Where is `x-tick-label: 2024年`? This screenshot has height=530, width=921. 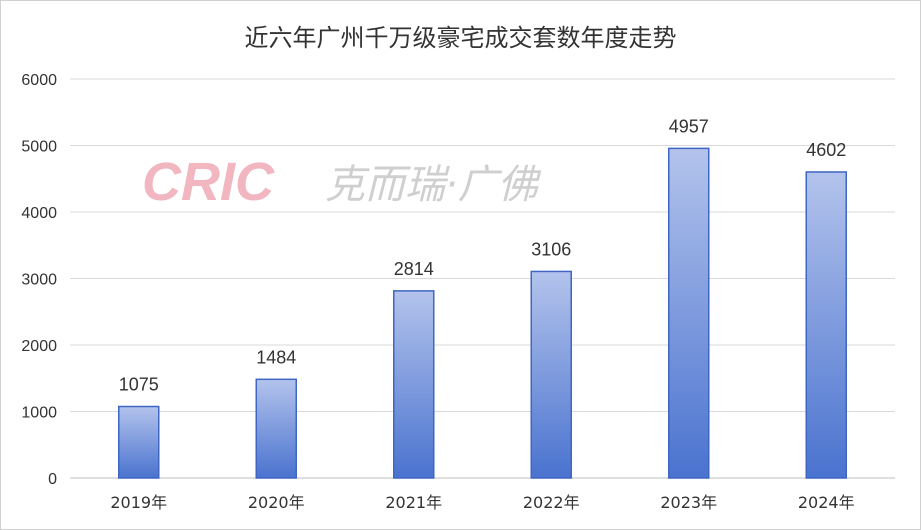
x-tick-label: 2024年 is located at coordinates (826, 502).